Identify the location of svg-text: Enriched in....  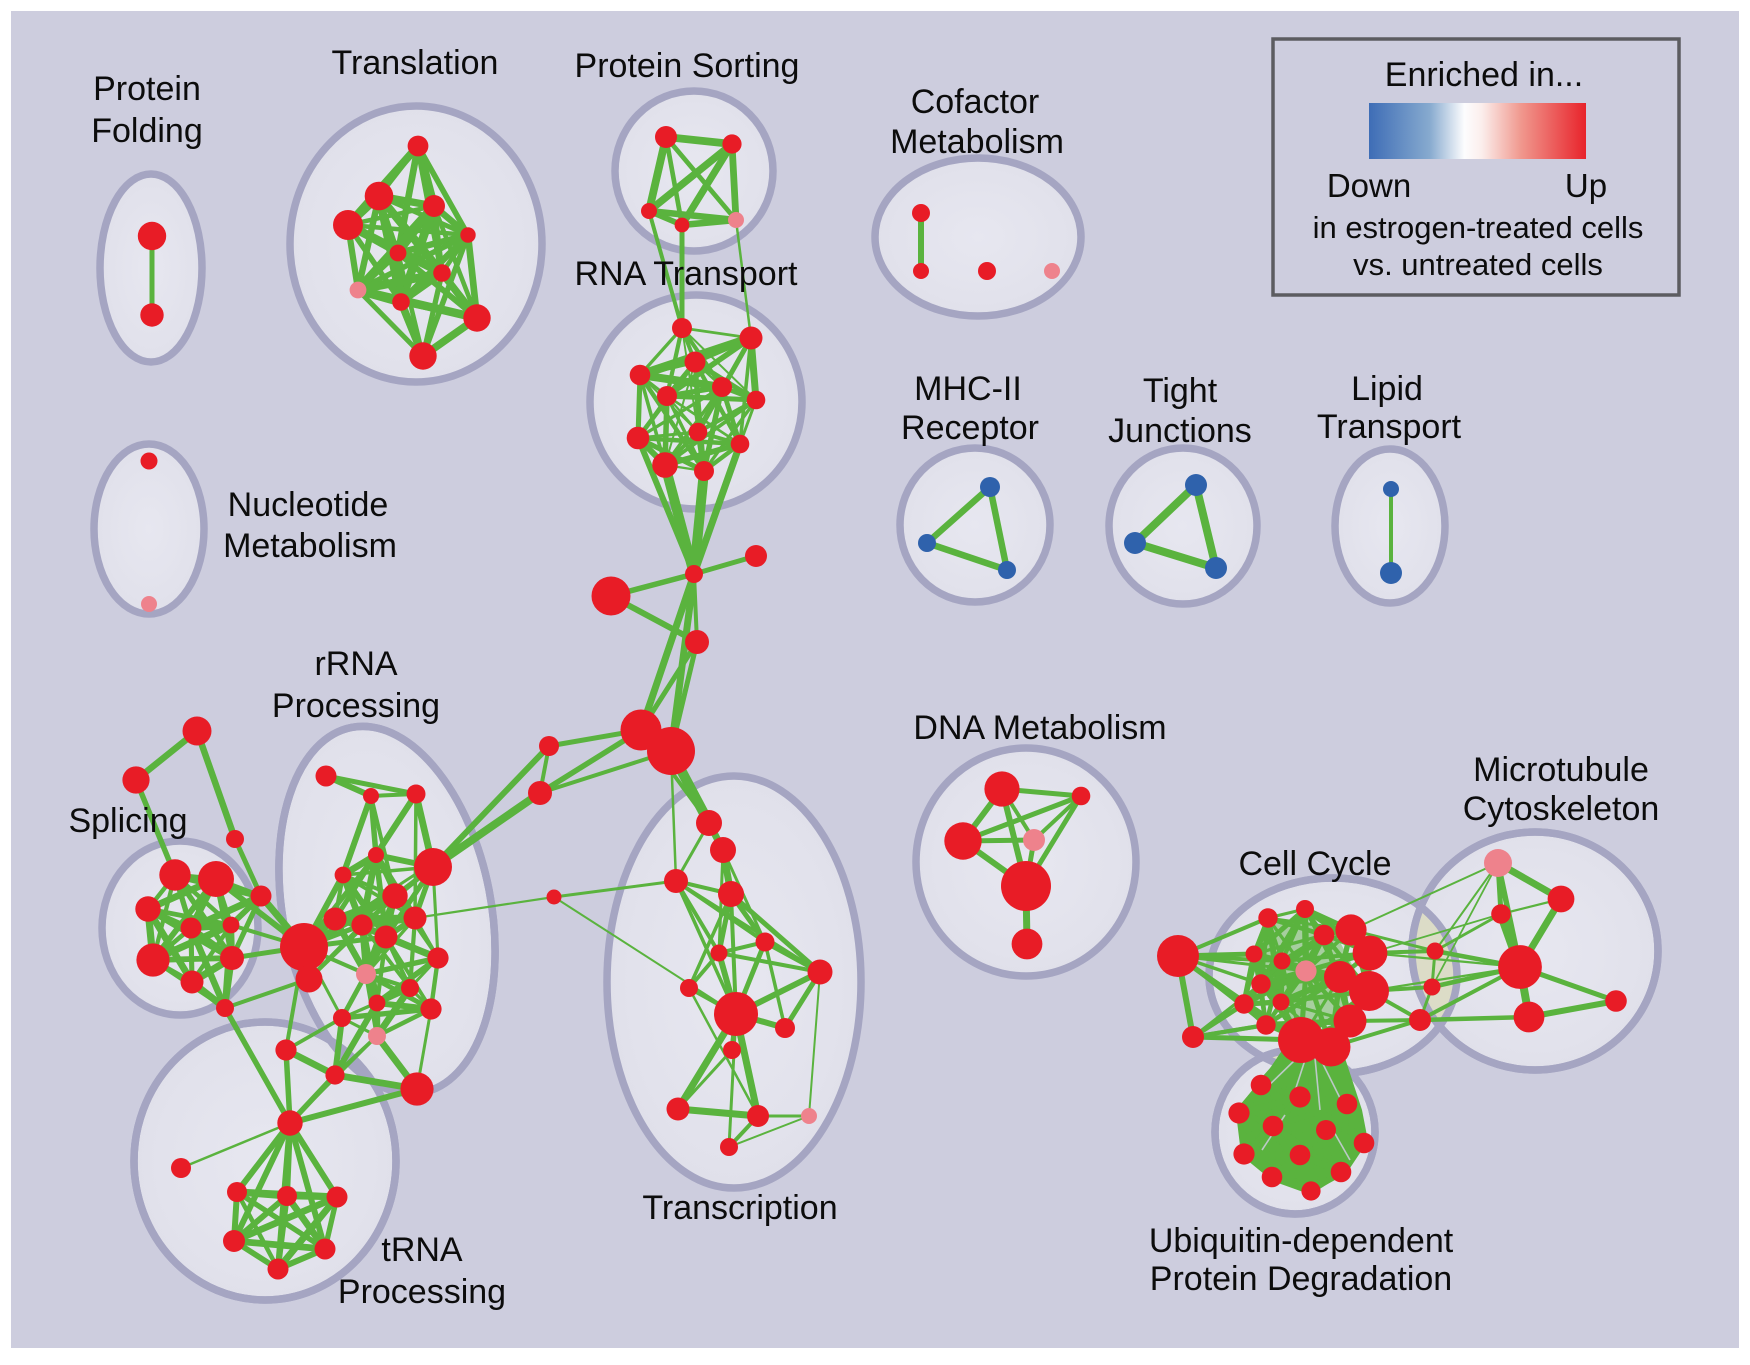
(1484, 75).